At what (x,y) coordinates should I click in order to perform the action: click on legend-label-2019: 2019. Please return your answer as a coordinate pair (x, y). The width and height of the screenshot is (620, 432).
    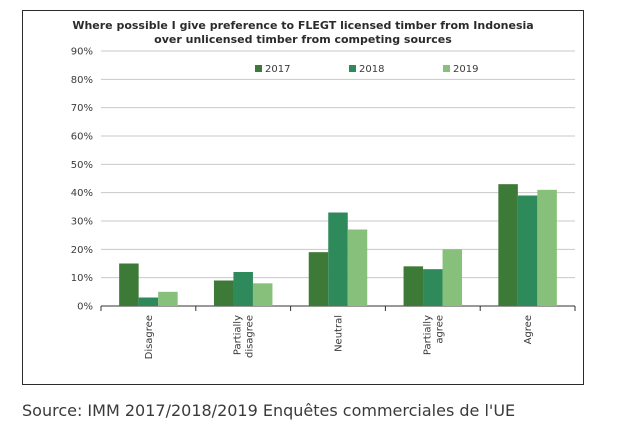
    Looking at the image, I should click on (465, 69).